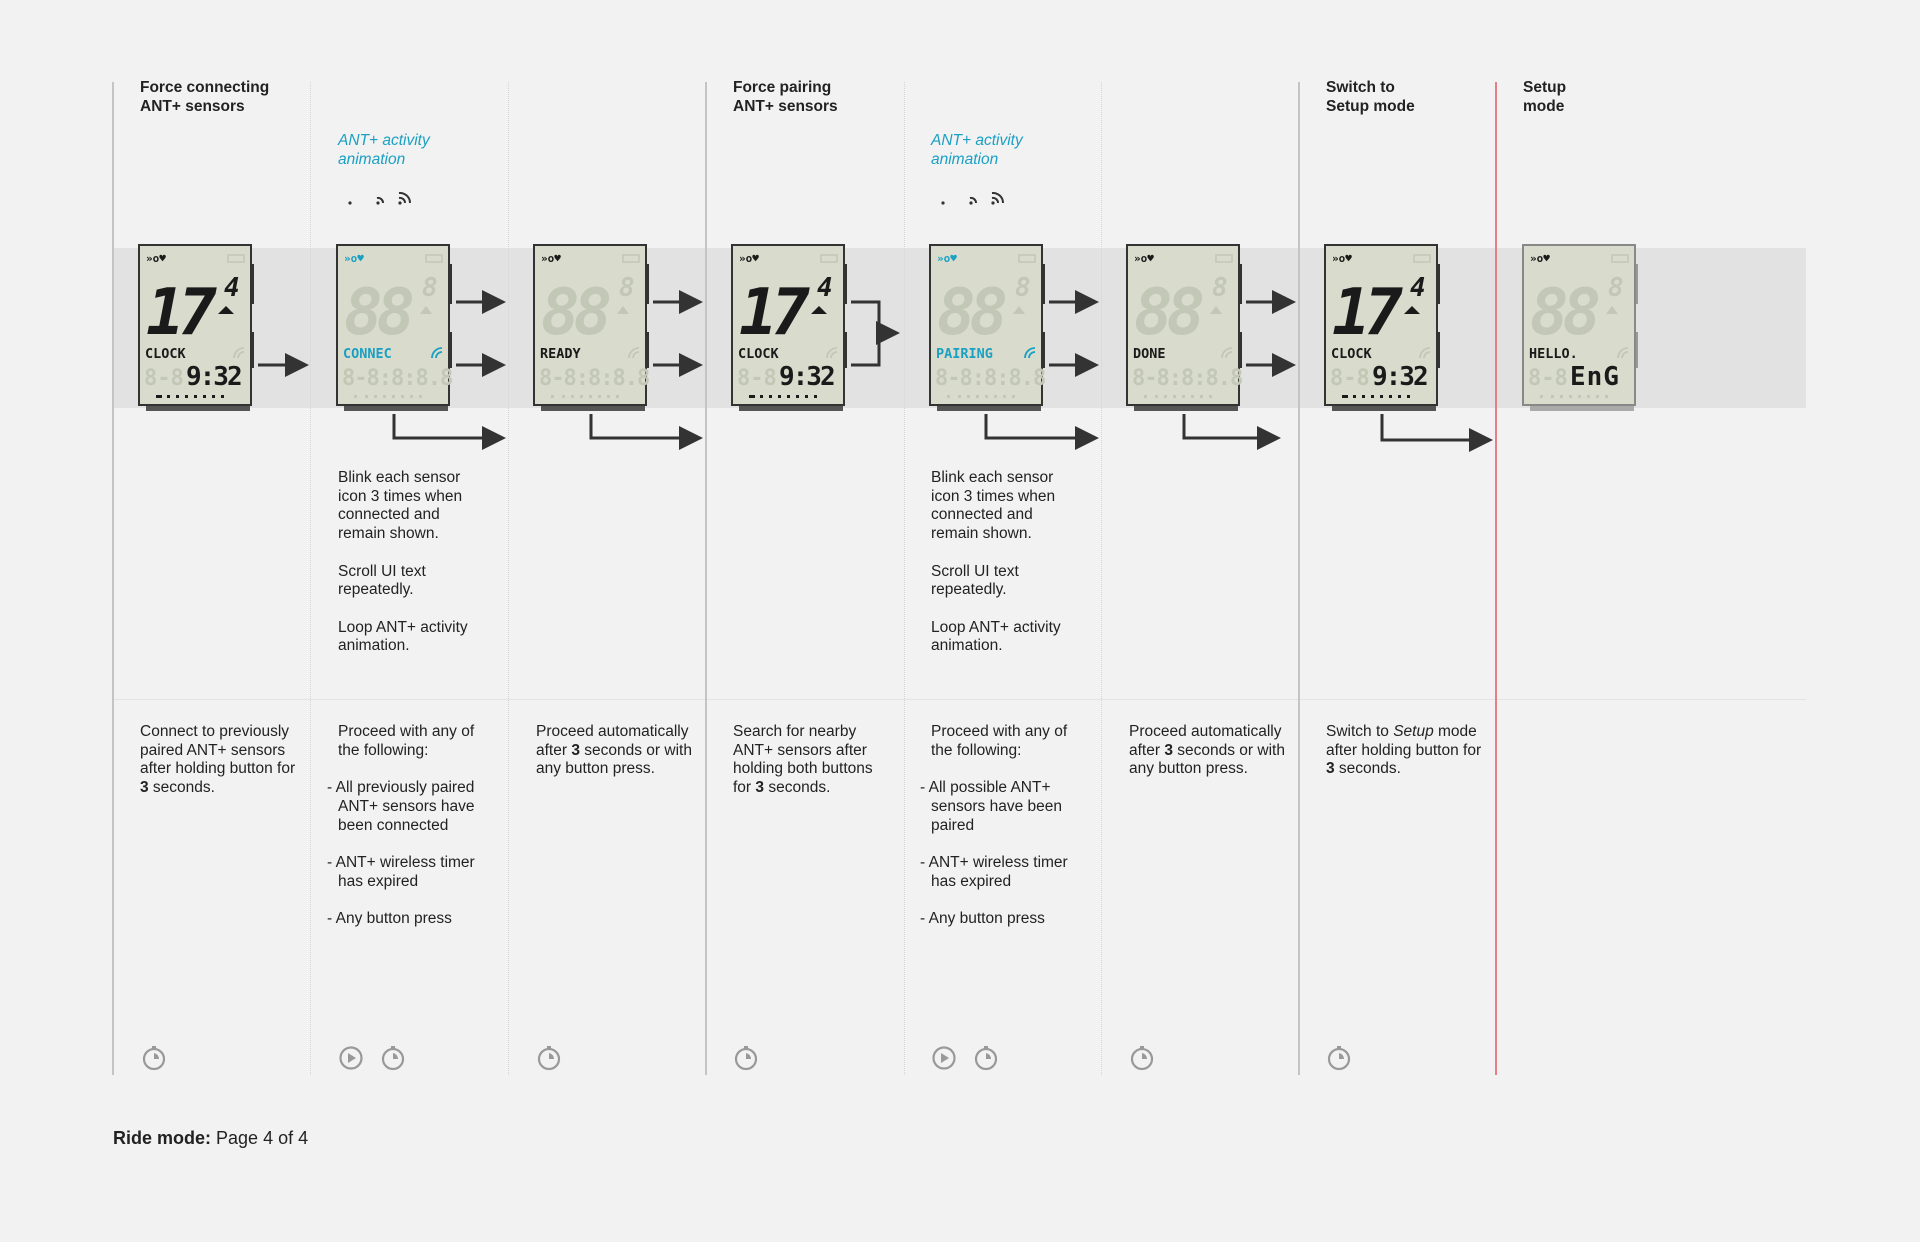  I want to click on lcd-label: DONE, so click(1149, 354).